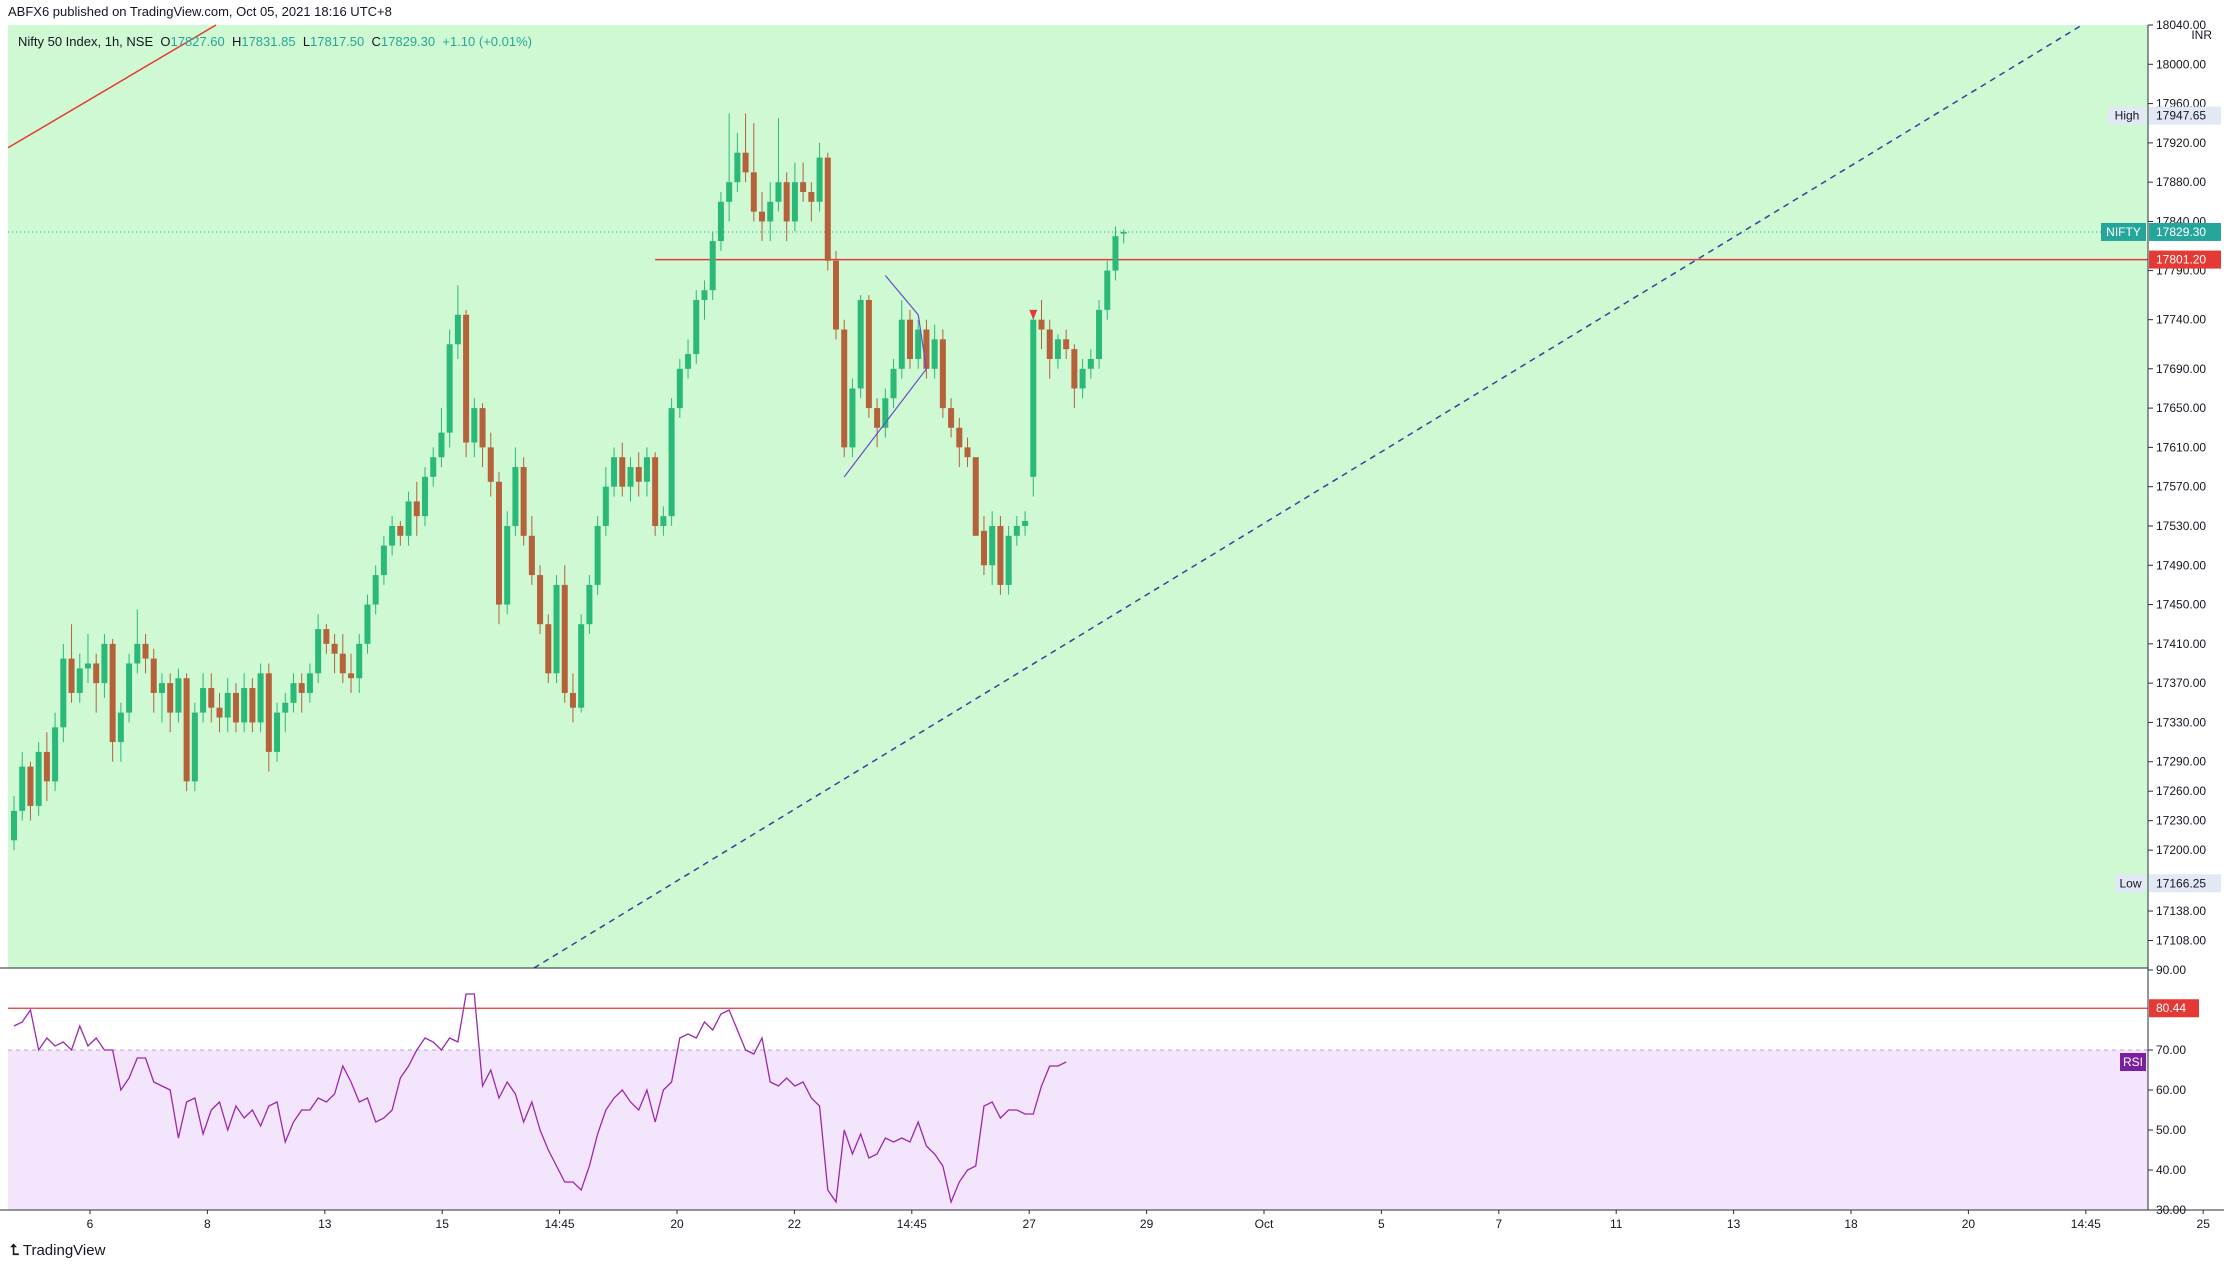 This screenshot has height=1270, width=2224. What do you see at coordinates (57, 1250) in the screenshot?
I see `tradingview-brand: ⮤ TradingView` at bounding box center [57, 1250].